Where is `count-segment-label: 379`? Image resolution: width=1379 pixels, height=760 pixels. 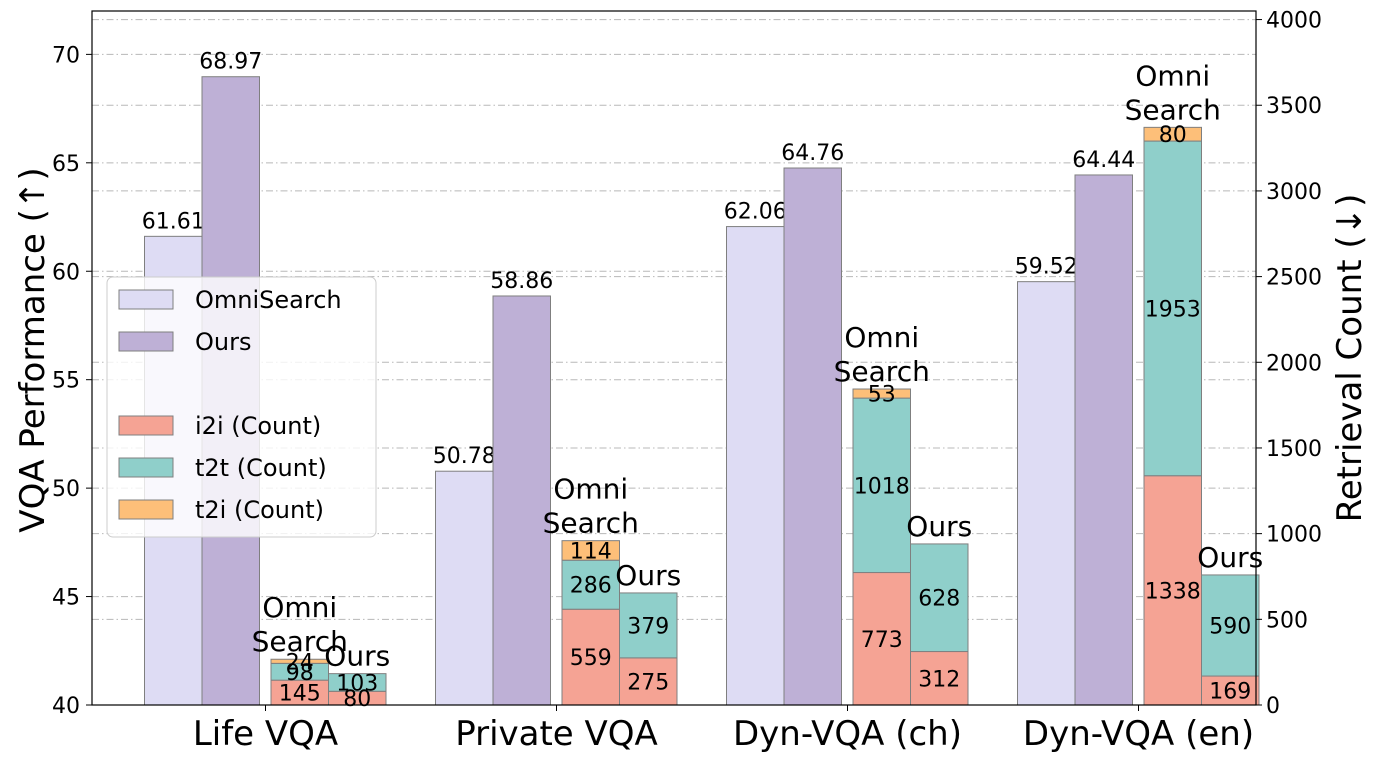
count-segment-label: 379 is located at coordinates (648, 626).